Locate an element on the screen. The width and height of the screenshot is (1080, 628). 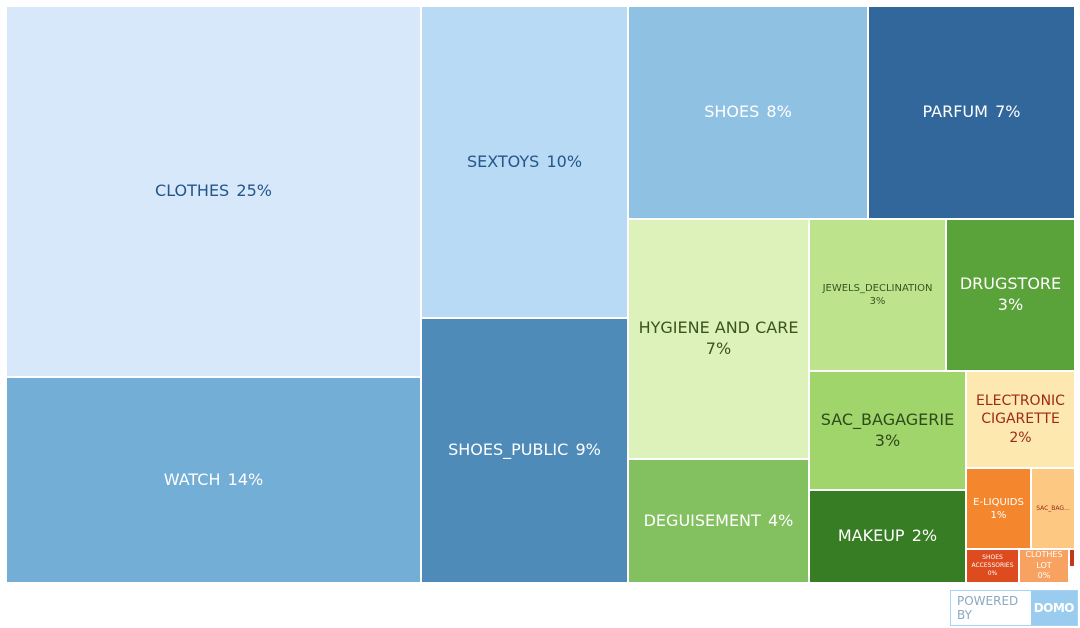
tile-label: CLOTHES LOT 0% is located at coordinates (1044, 566).